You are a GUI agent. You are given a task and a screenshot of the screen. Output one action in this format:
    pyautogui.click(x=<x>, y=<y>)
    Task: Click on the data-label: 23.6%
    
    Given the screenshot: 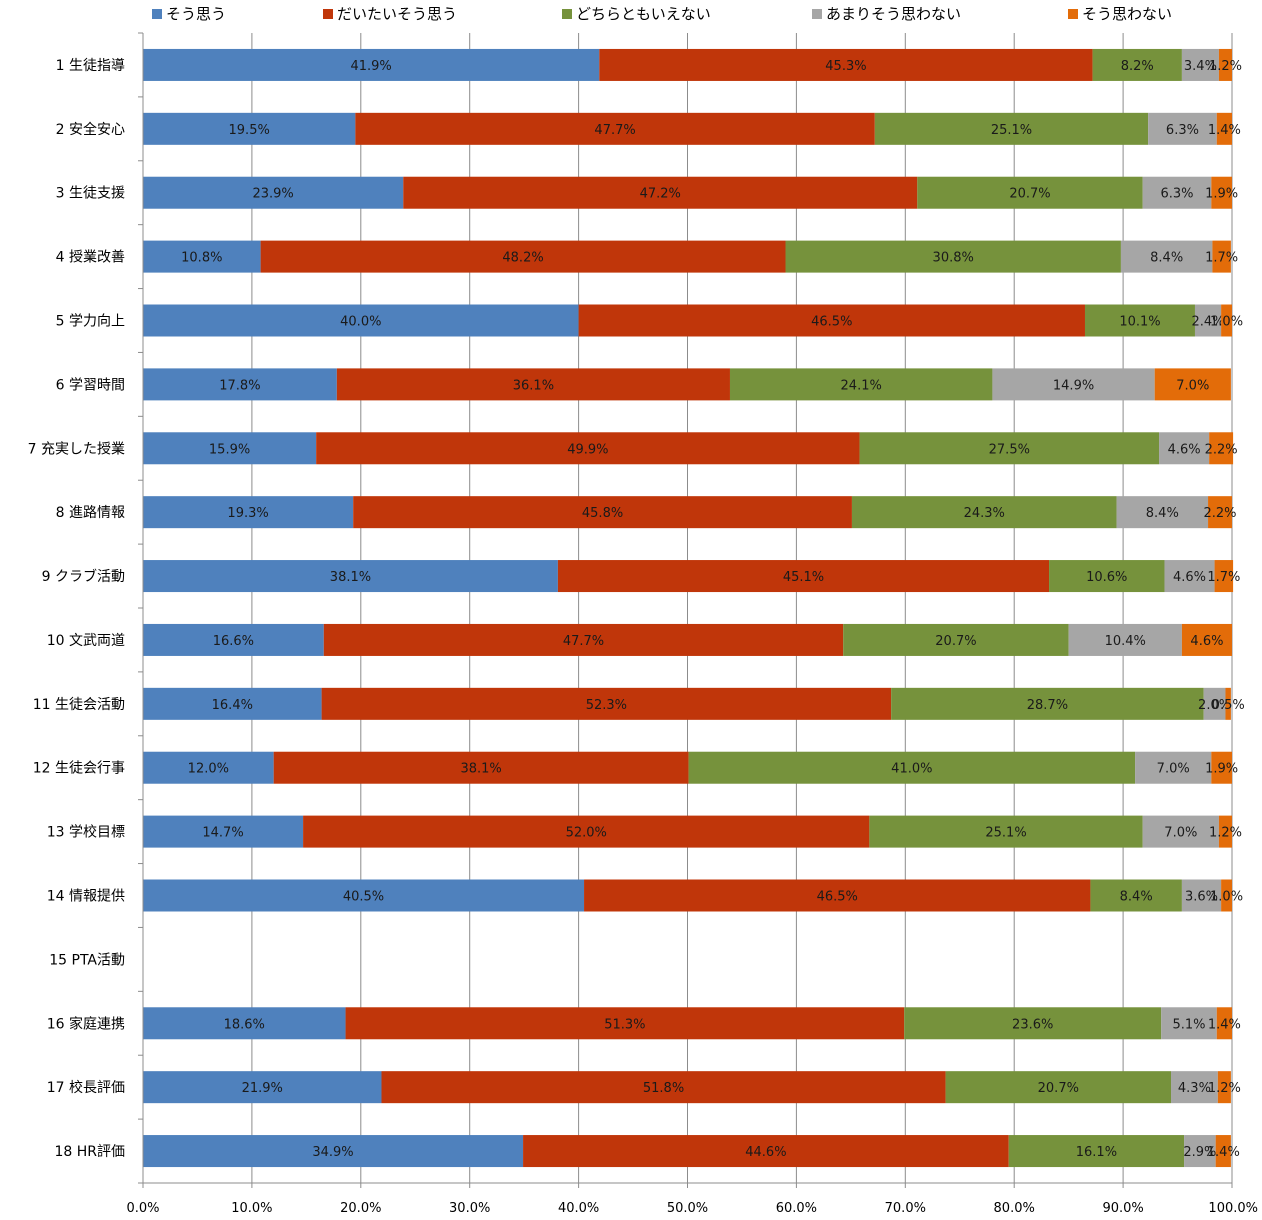 What is the action you would take?
    pyautogui.click(x=1032, y=1024)
    